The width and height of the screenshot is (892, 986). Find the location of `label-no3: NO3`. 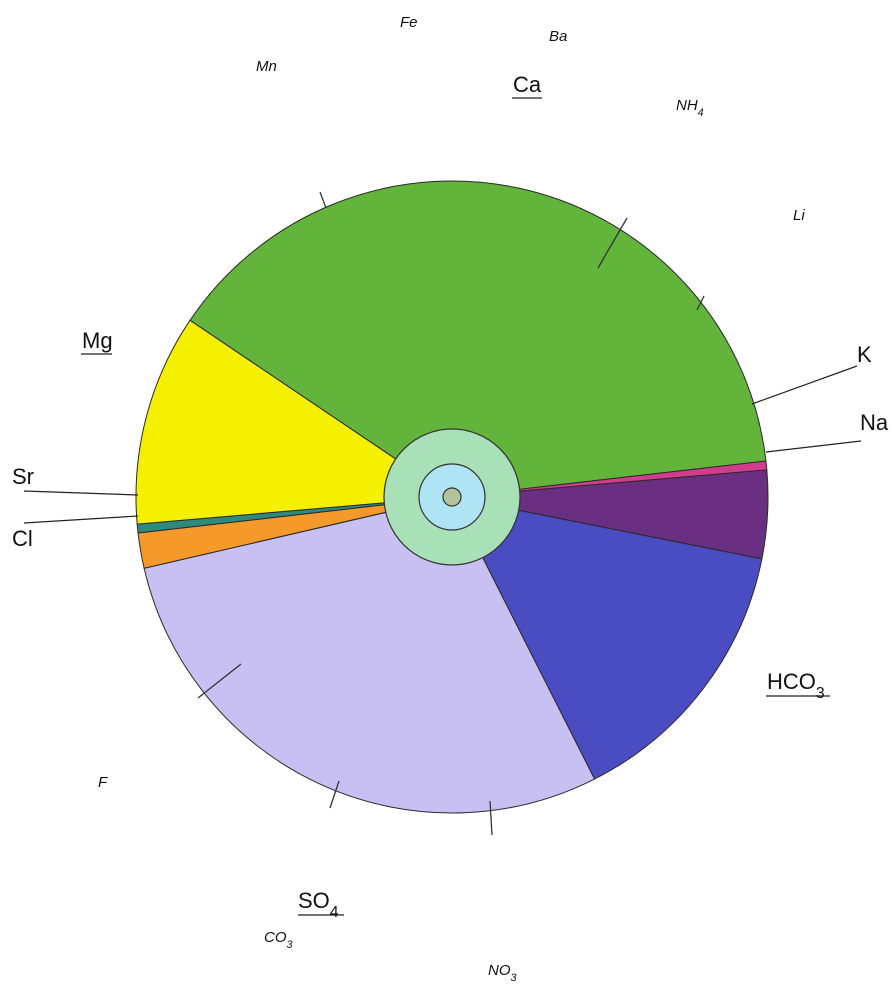

label-no3: NO3 is located at coordinates (502, 973).